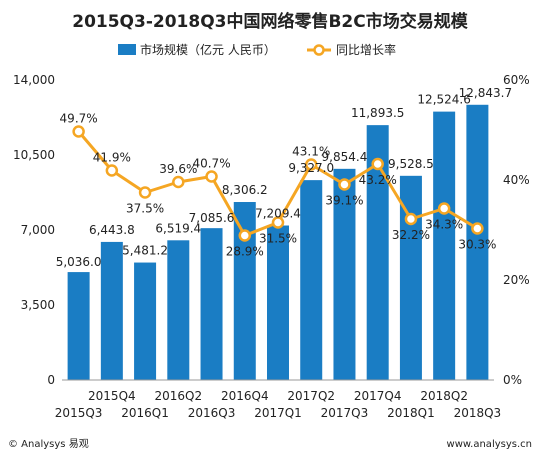 Image resolution: width=540 pixels, height=454 pixels. What do you see at coordinates (79, 119) in the screenshot?
I see `line-value-label: 49.7%` at bounding box center [79, 119].